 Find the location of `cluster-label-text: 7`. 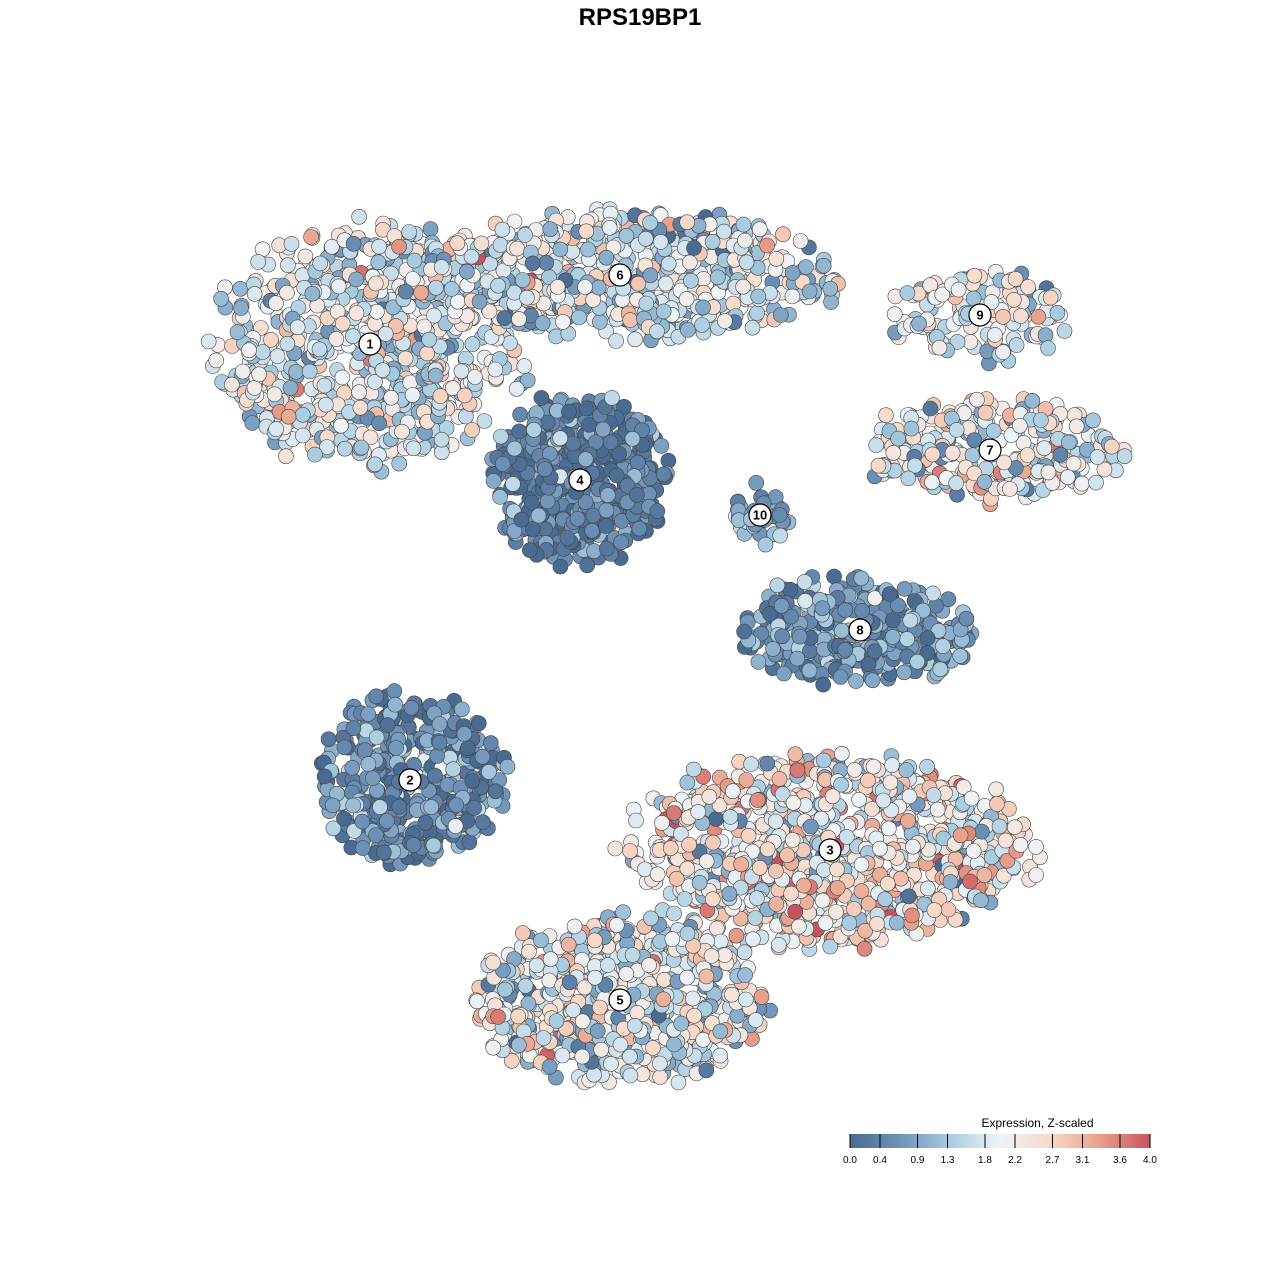

cluster-label-text: 7 is located at coordinates (989, 450).